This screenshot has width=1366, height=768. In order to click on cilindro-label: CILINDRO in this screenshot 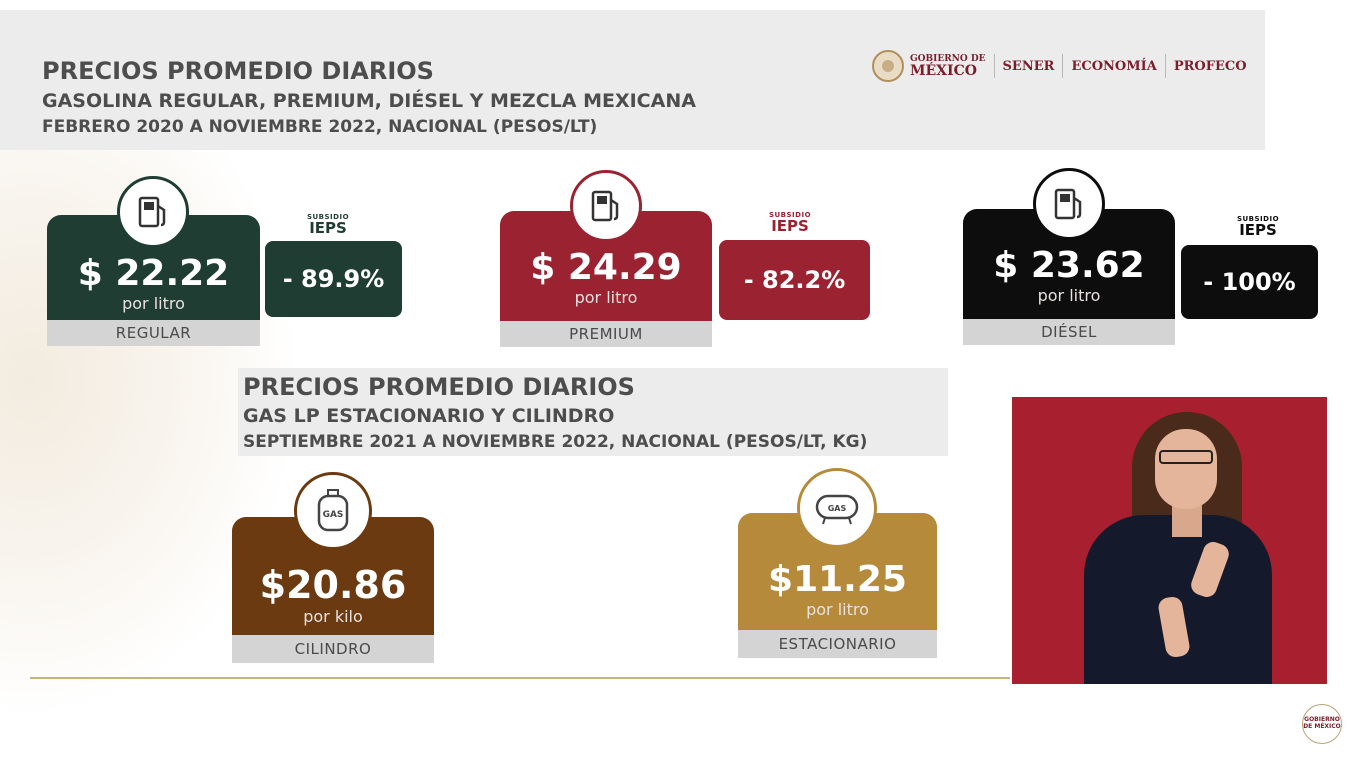, I will do `click(333, 649)`.